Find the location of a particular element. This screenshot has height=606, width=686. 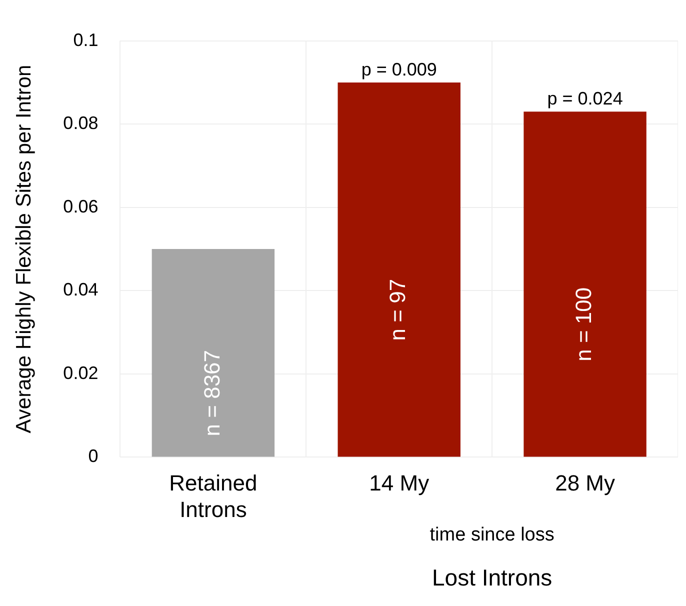

x-tick-label: 14 My is located at coordinates (399, 483).